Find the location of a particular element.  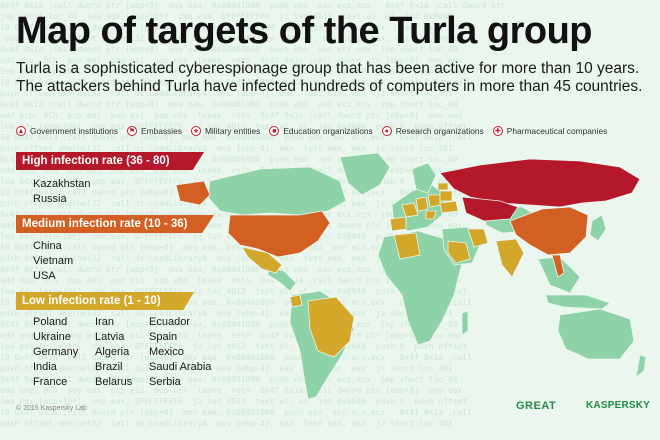

embassy-icon: ⚑ is located at coordinates (131, 131).